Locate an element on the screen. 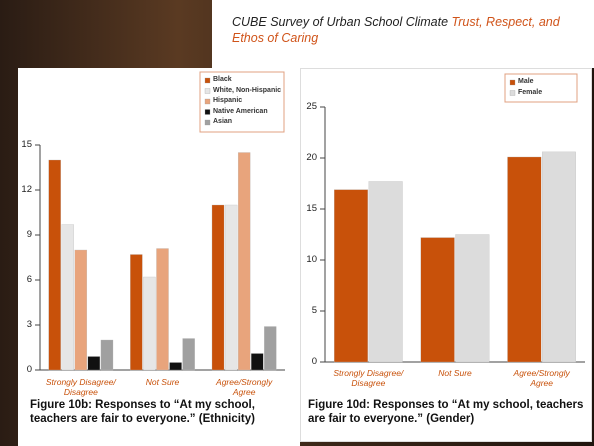  y-tick-label: 25 is located at coordinates (311, 106).